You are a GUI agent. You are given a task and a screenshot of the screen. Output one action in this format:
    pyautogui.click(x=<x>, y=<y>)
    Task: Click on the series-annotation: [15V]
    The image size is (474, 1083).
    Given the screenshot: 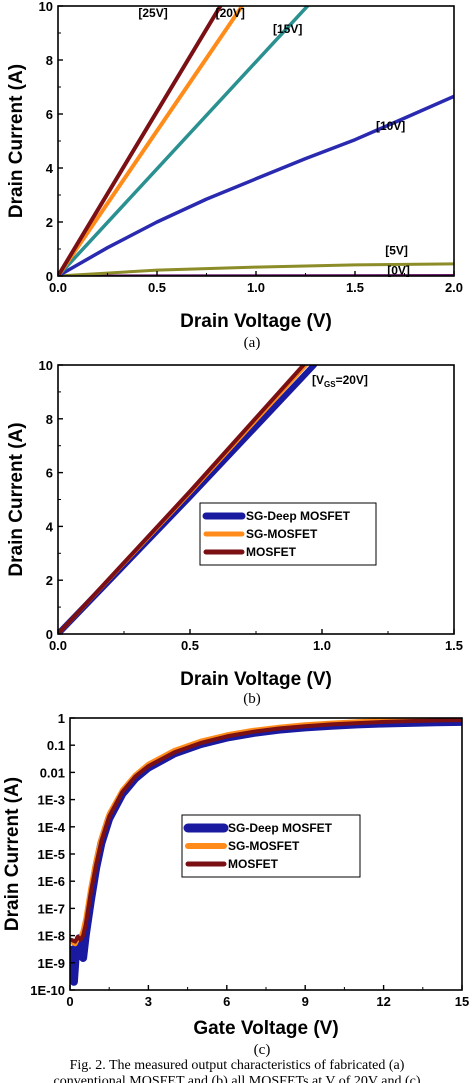 What is the action you would take?
    pyautogui.click(x=287, y=29)
    